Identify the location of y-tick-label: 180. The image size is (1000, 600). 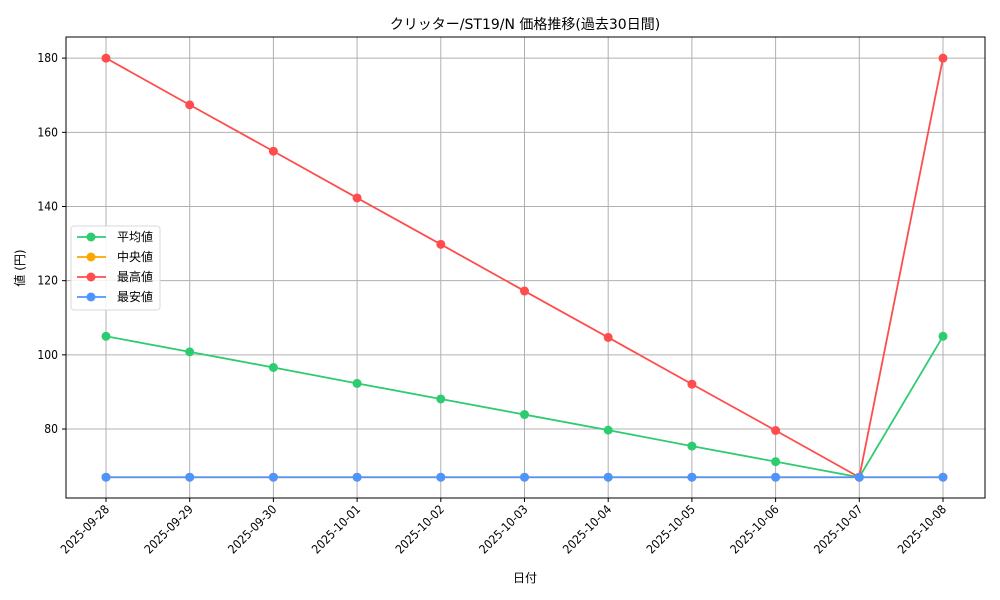
(47, 58).